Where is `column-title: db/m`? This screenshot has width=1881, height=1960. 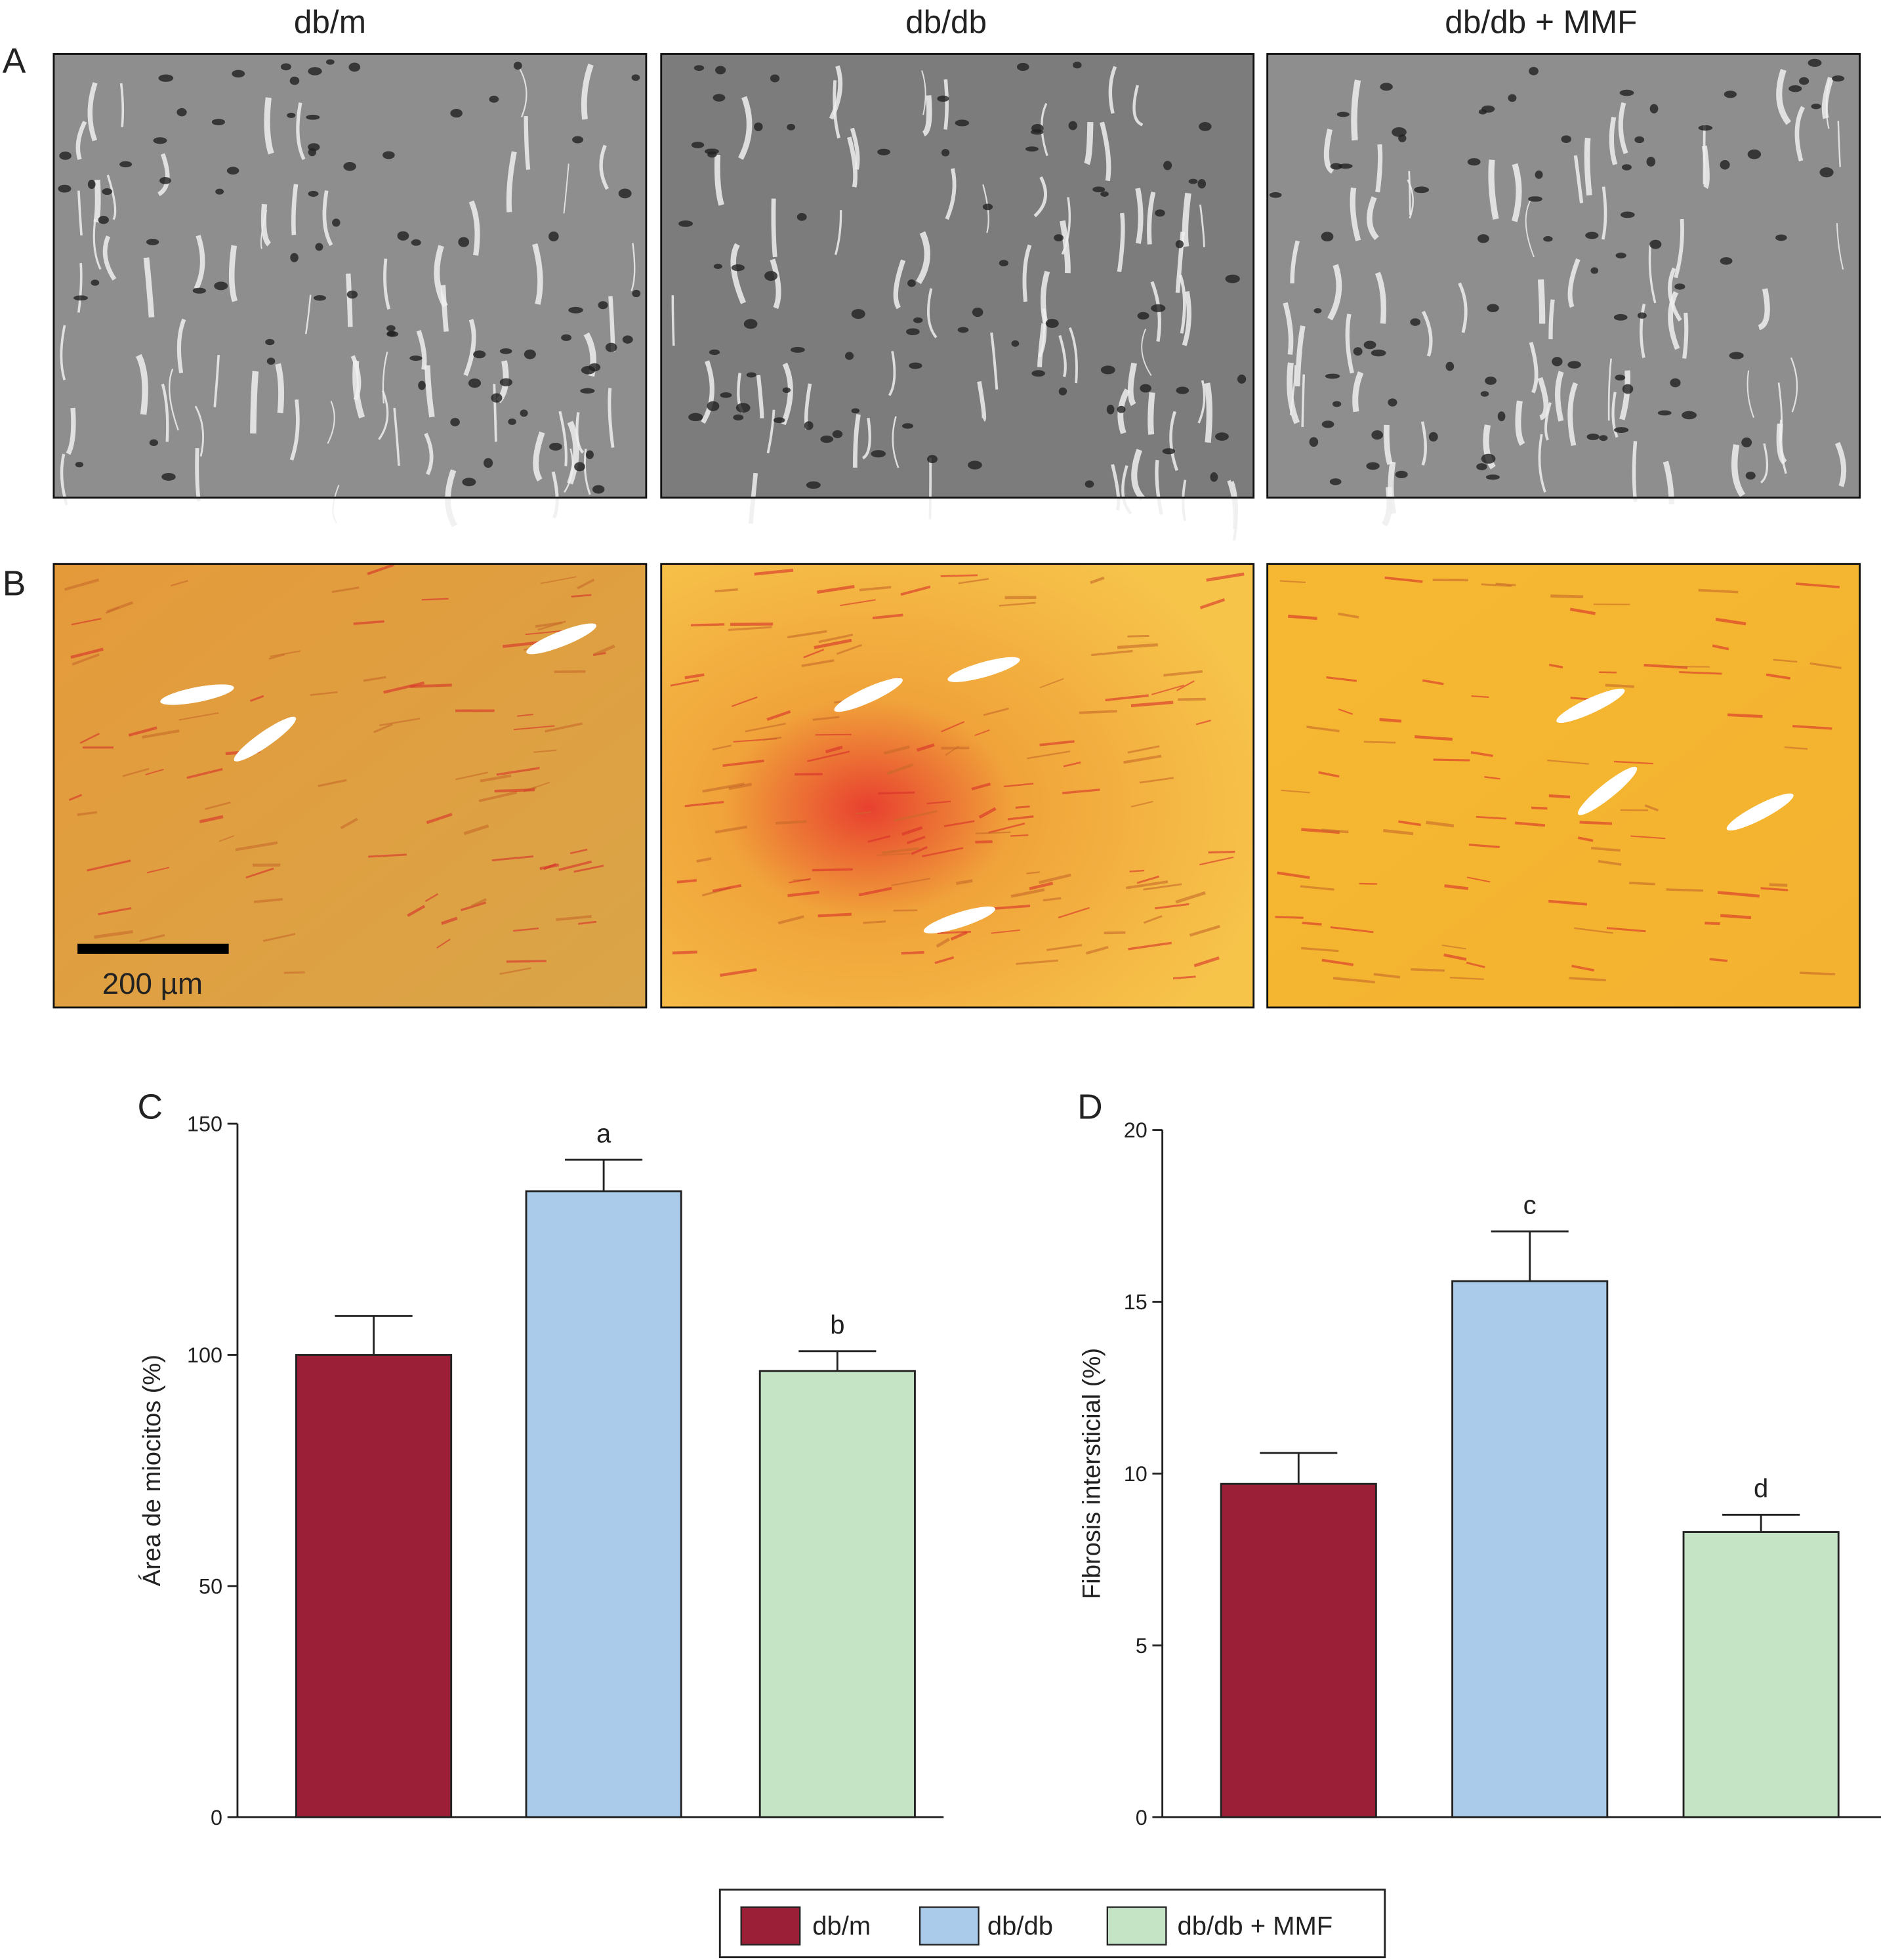 column-title: db/m is located at coordinates (330, 22).